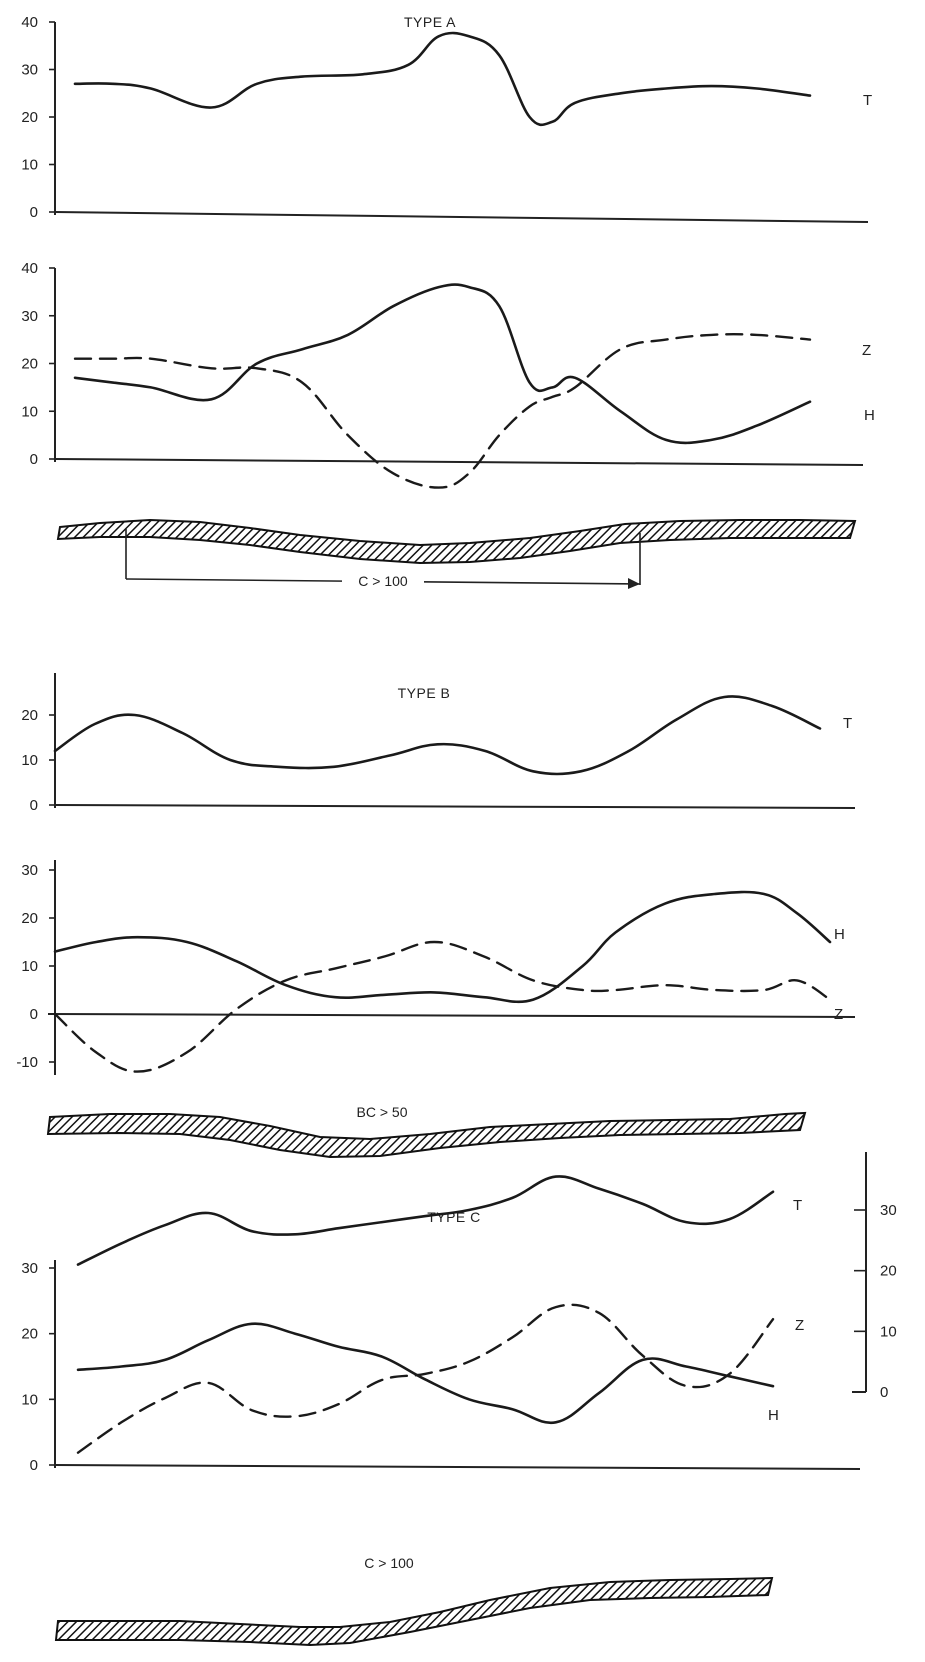 This screenshot has width=925, height=1662. Describe the element at coordinates (456, 541) in the screenshot. I see `type-a-ground-hatch` at that location.